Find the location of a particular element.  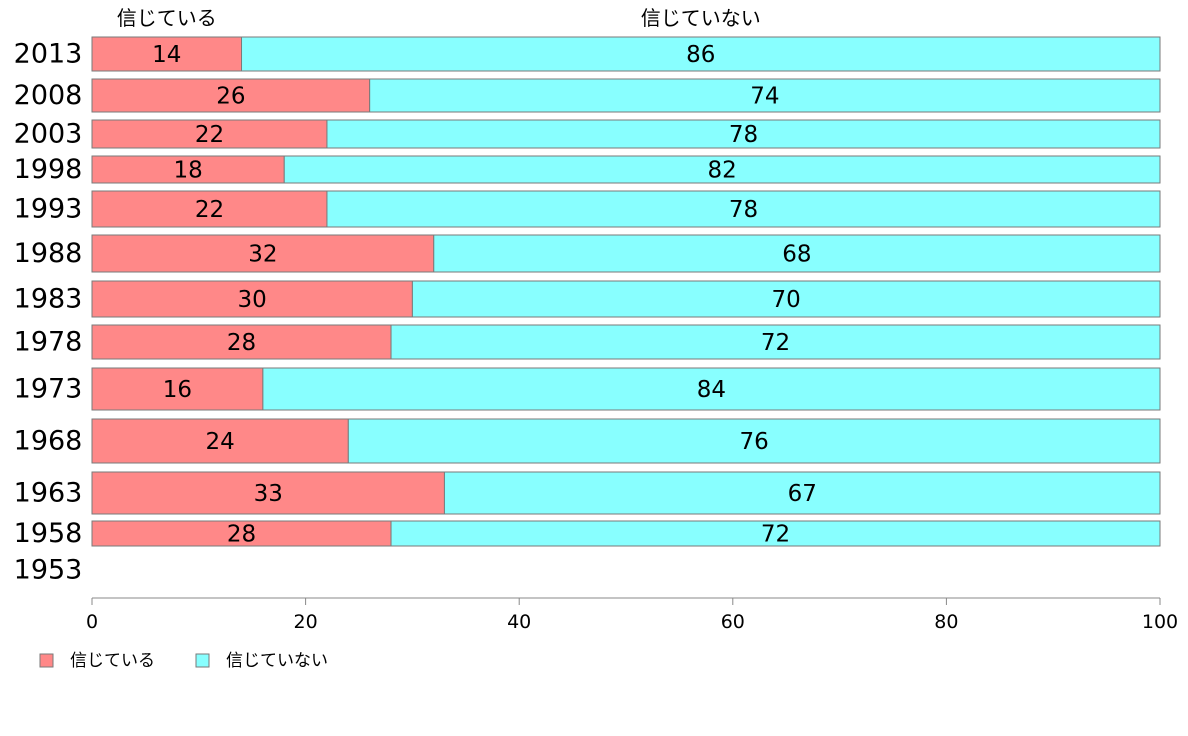

year-label: 1963 is located at coordinates (48, 493).